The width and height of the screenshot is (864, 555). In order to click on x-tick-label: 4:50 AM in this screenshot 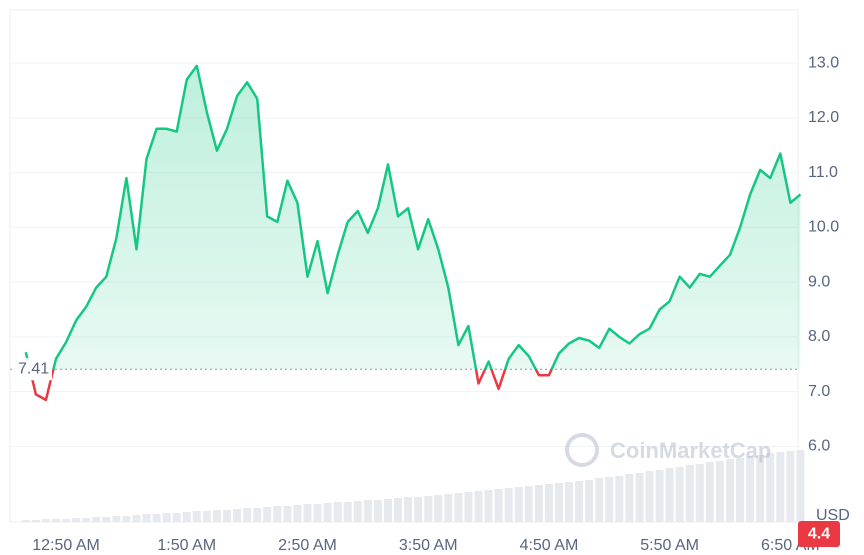, I will do `click(549, 545)`.